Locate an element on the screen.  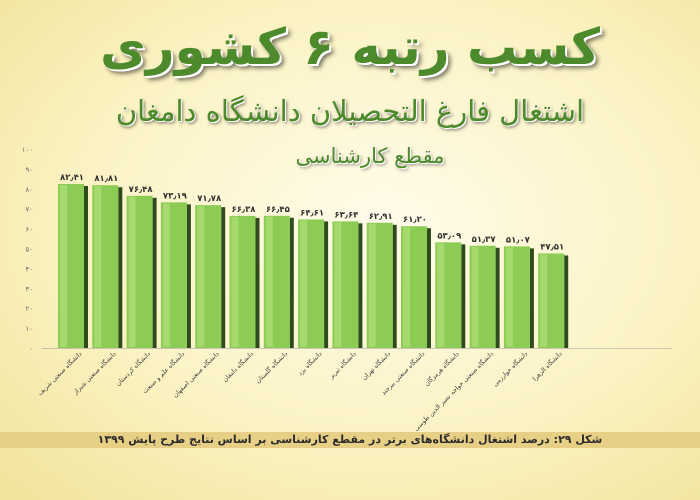
y-tick-label: ۵۰ is located at coordinates (29, 250).